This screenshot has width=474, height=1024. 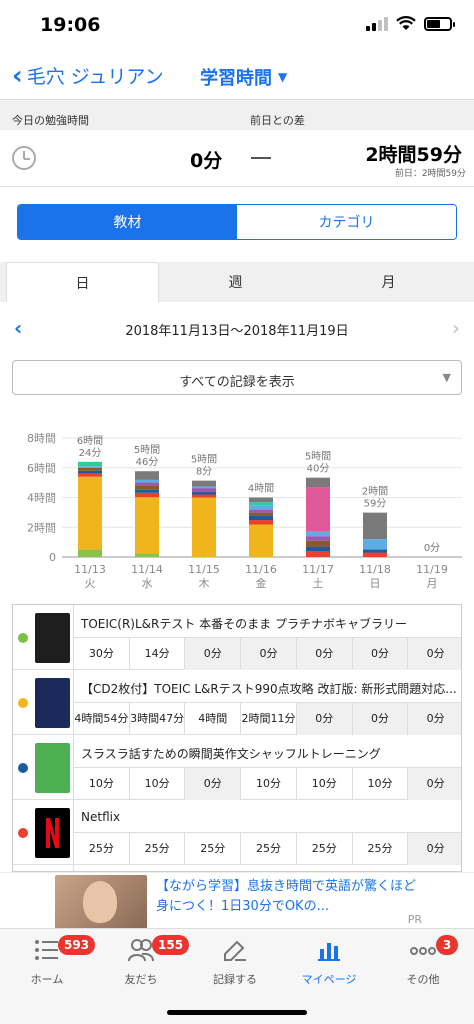 I want to click on x-tick-date: 11/17, so click(x=318, y=569).